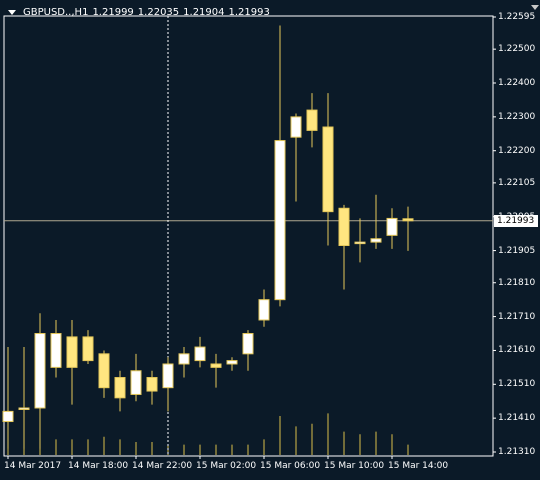 The width and height of the screenshot is (540, 480). Describe the element at coordinates (517, 49) in the screenshot. I see `price-label: 1.22500` at that location.